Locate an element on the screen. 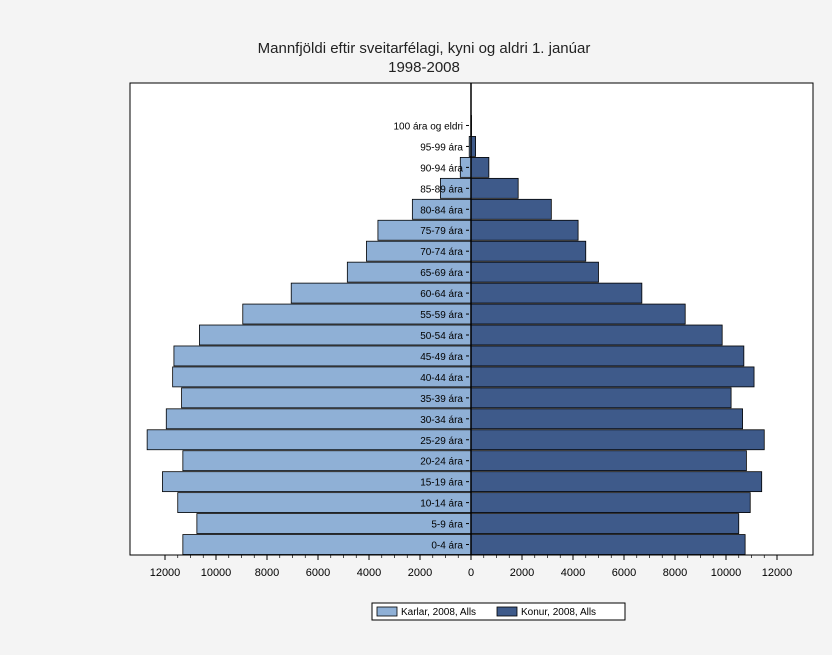 The image size is (832, 655). category-label: 75-79 ára is located at coordinates (441, 231).